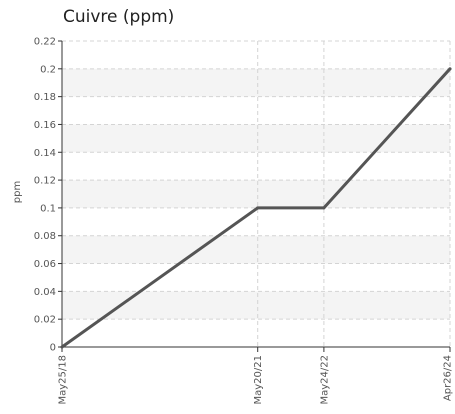 Image resolution: width=455 pixels, height=414 pixels. What do you see at coordinates (53, 348) in the screenshot?
I see `y-tick-label: 0` at bounding box center [53, 348].